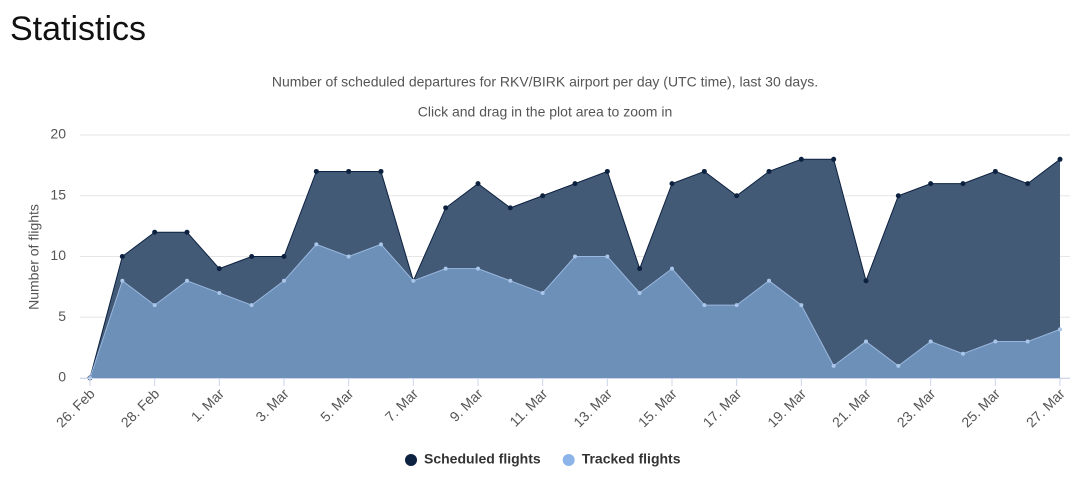  What do you see at coordinates (851, 407) in the screenshot?
I see `x-tick-label: 21. Mar` at bounding box center [851, 407].